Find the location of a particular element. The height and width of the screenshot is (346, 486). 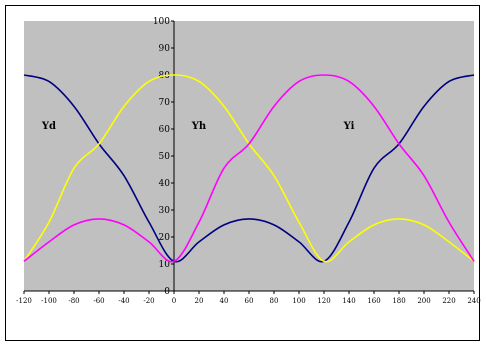

x-tick-label: 0 is located at coordinates (174, 301).